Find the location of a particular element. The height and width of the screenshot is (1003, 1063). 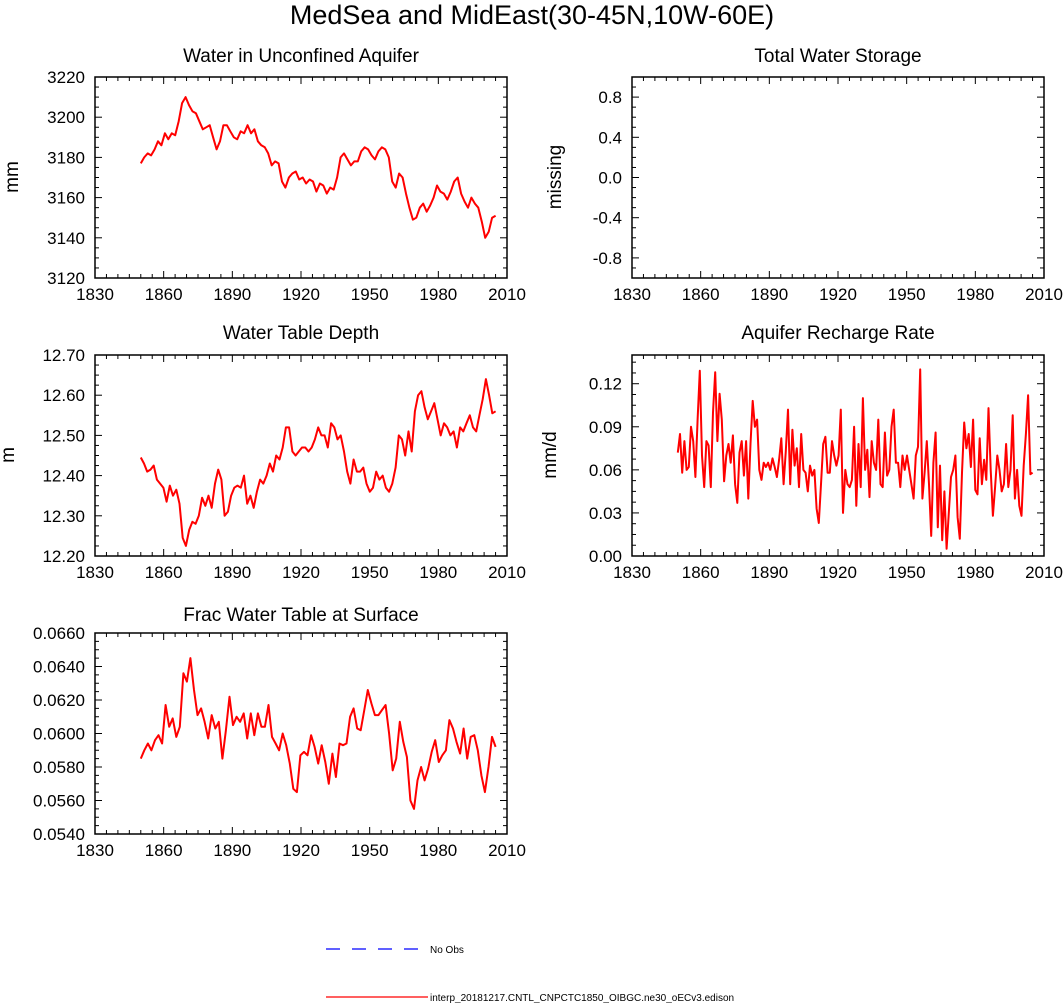

y-tick-label: 12.20 is located at coordinates (63, 556).